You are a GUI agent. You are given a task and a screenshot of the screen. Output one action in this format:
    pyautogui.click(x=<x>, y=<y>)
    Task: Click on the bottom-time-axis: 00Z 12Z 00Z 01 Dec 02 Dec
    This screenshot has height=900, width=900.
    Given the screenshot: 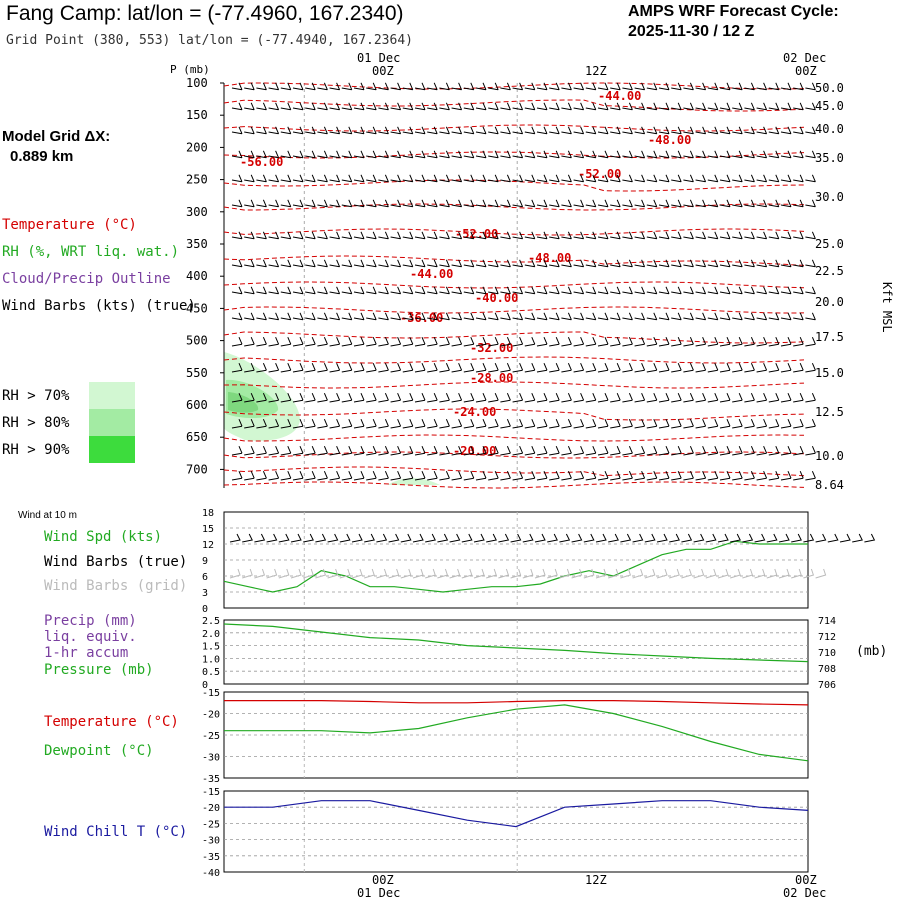 What is the action you would take?
    pyautogui.click(x=591, y=886)
    